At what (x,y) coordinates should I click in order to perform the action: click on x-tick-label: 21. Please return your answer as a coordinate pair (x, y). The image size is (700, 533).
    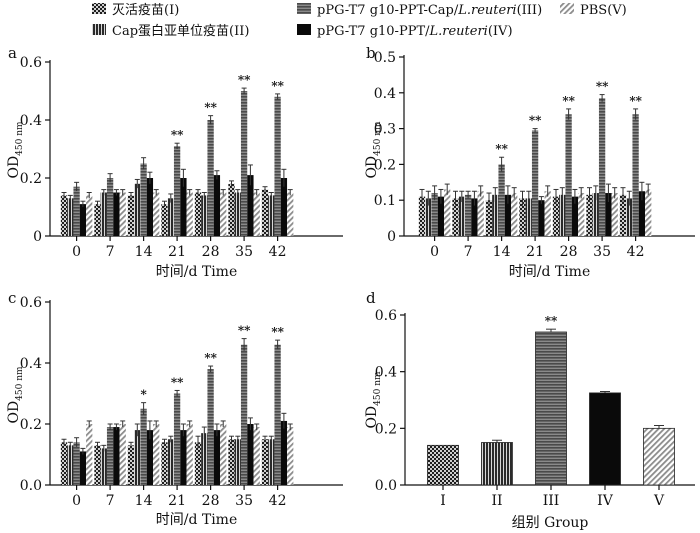
    Looking at the image, I should click on (535, 252).